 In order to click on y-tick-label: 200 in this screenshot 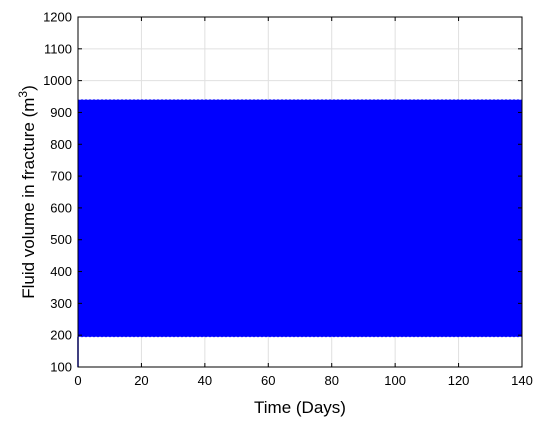, I will do `click(61, 335)`.